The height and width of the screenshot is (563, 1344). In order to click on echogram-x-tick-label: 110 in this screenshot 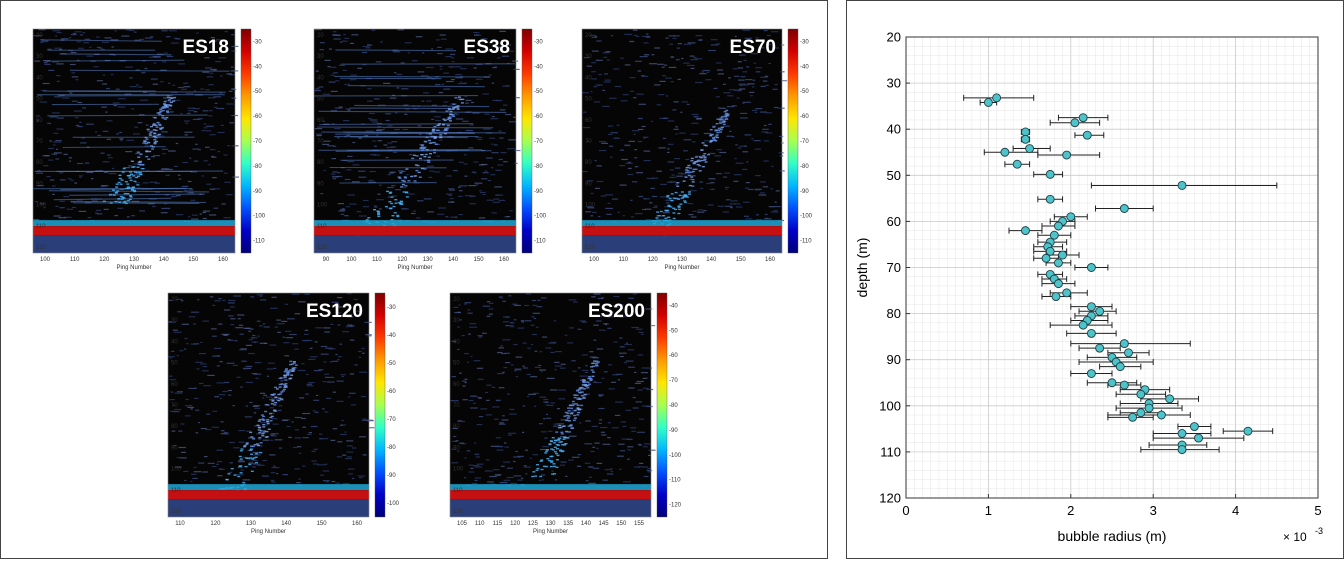, I will do `click(180, 524)`.